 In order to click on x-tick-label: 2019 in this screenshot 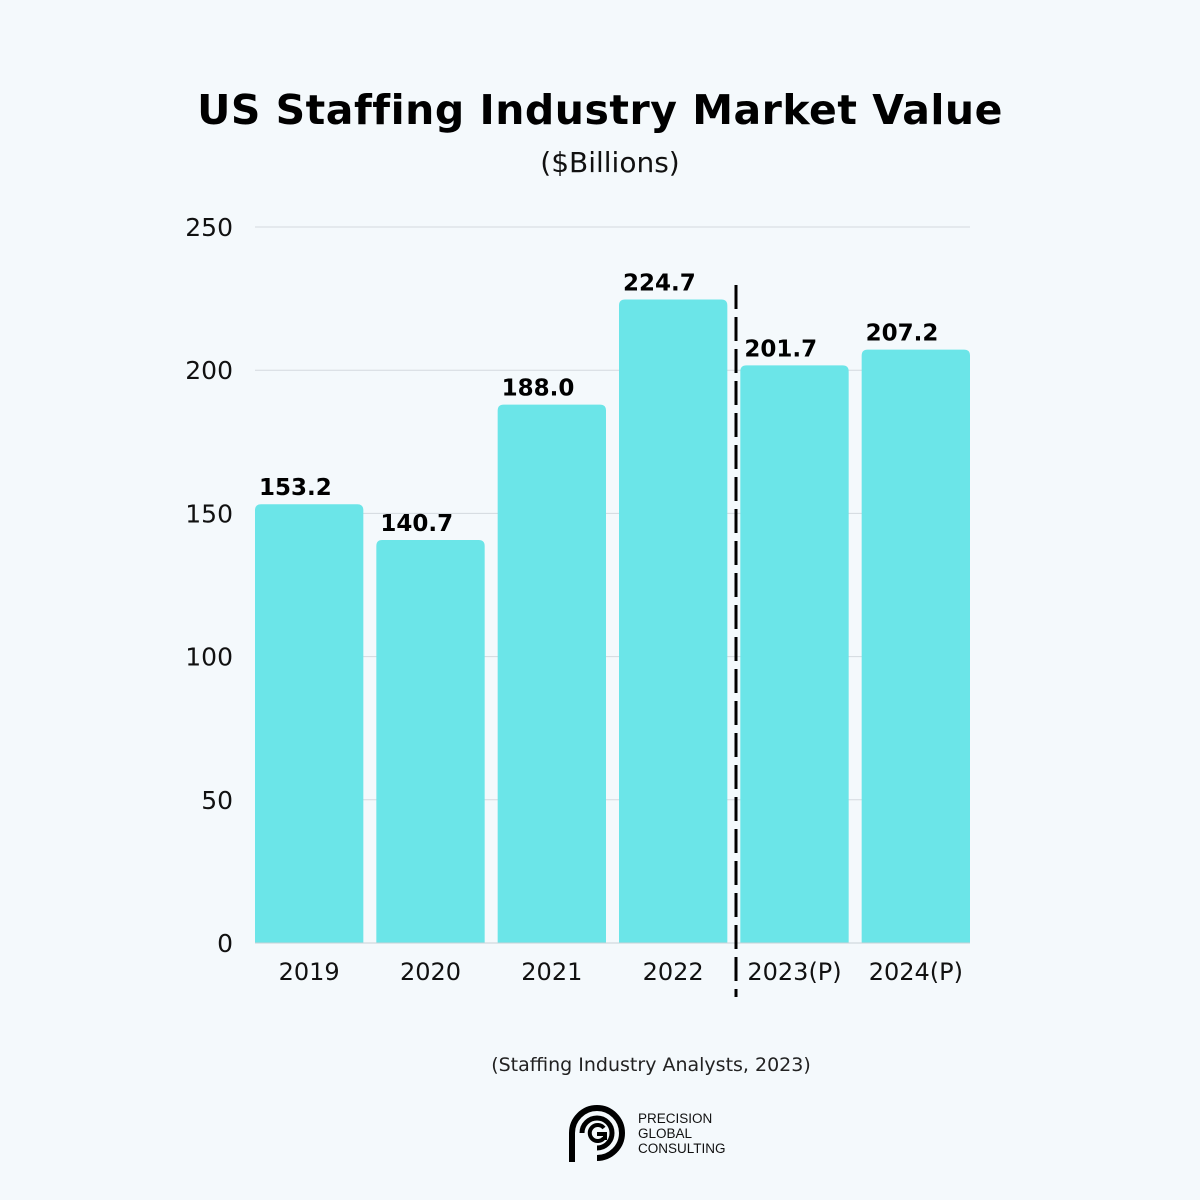, I will do `click(309, 972)`.